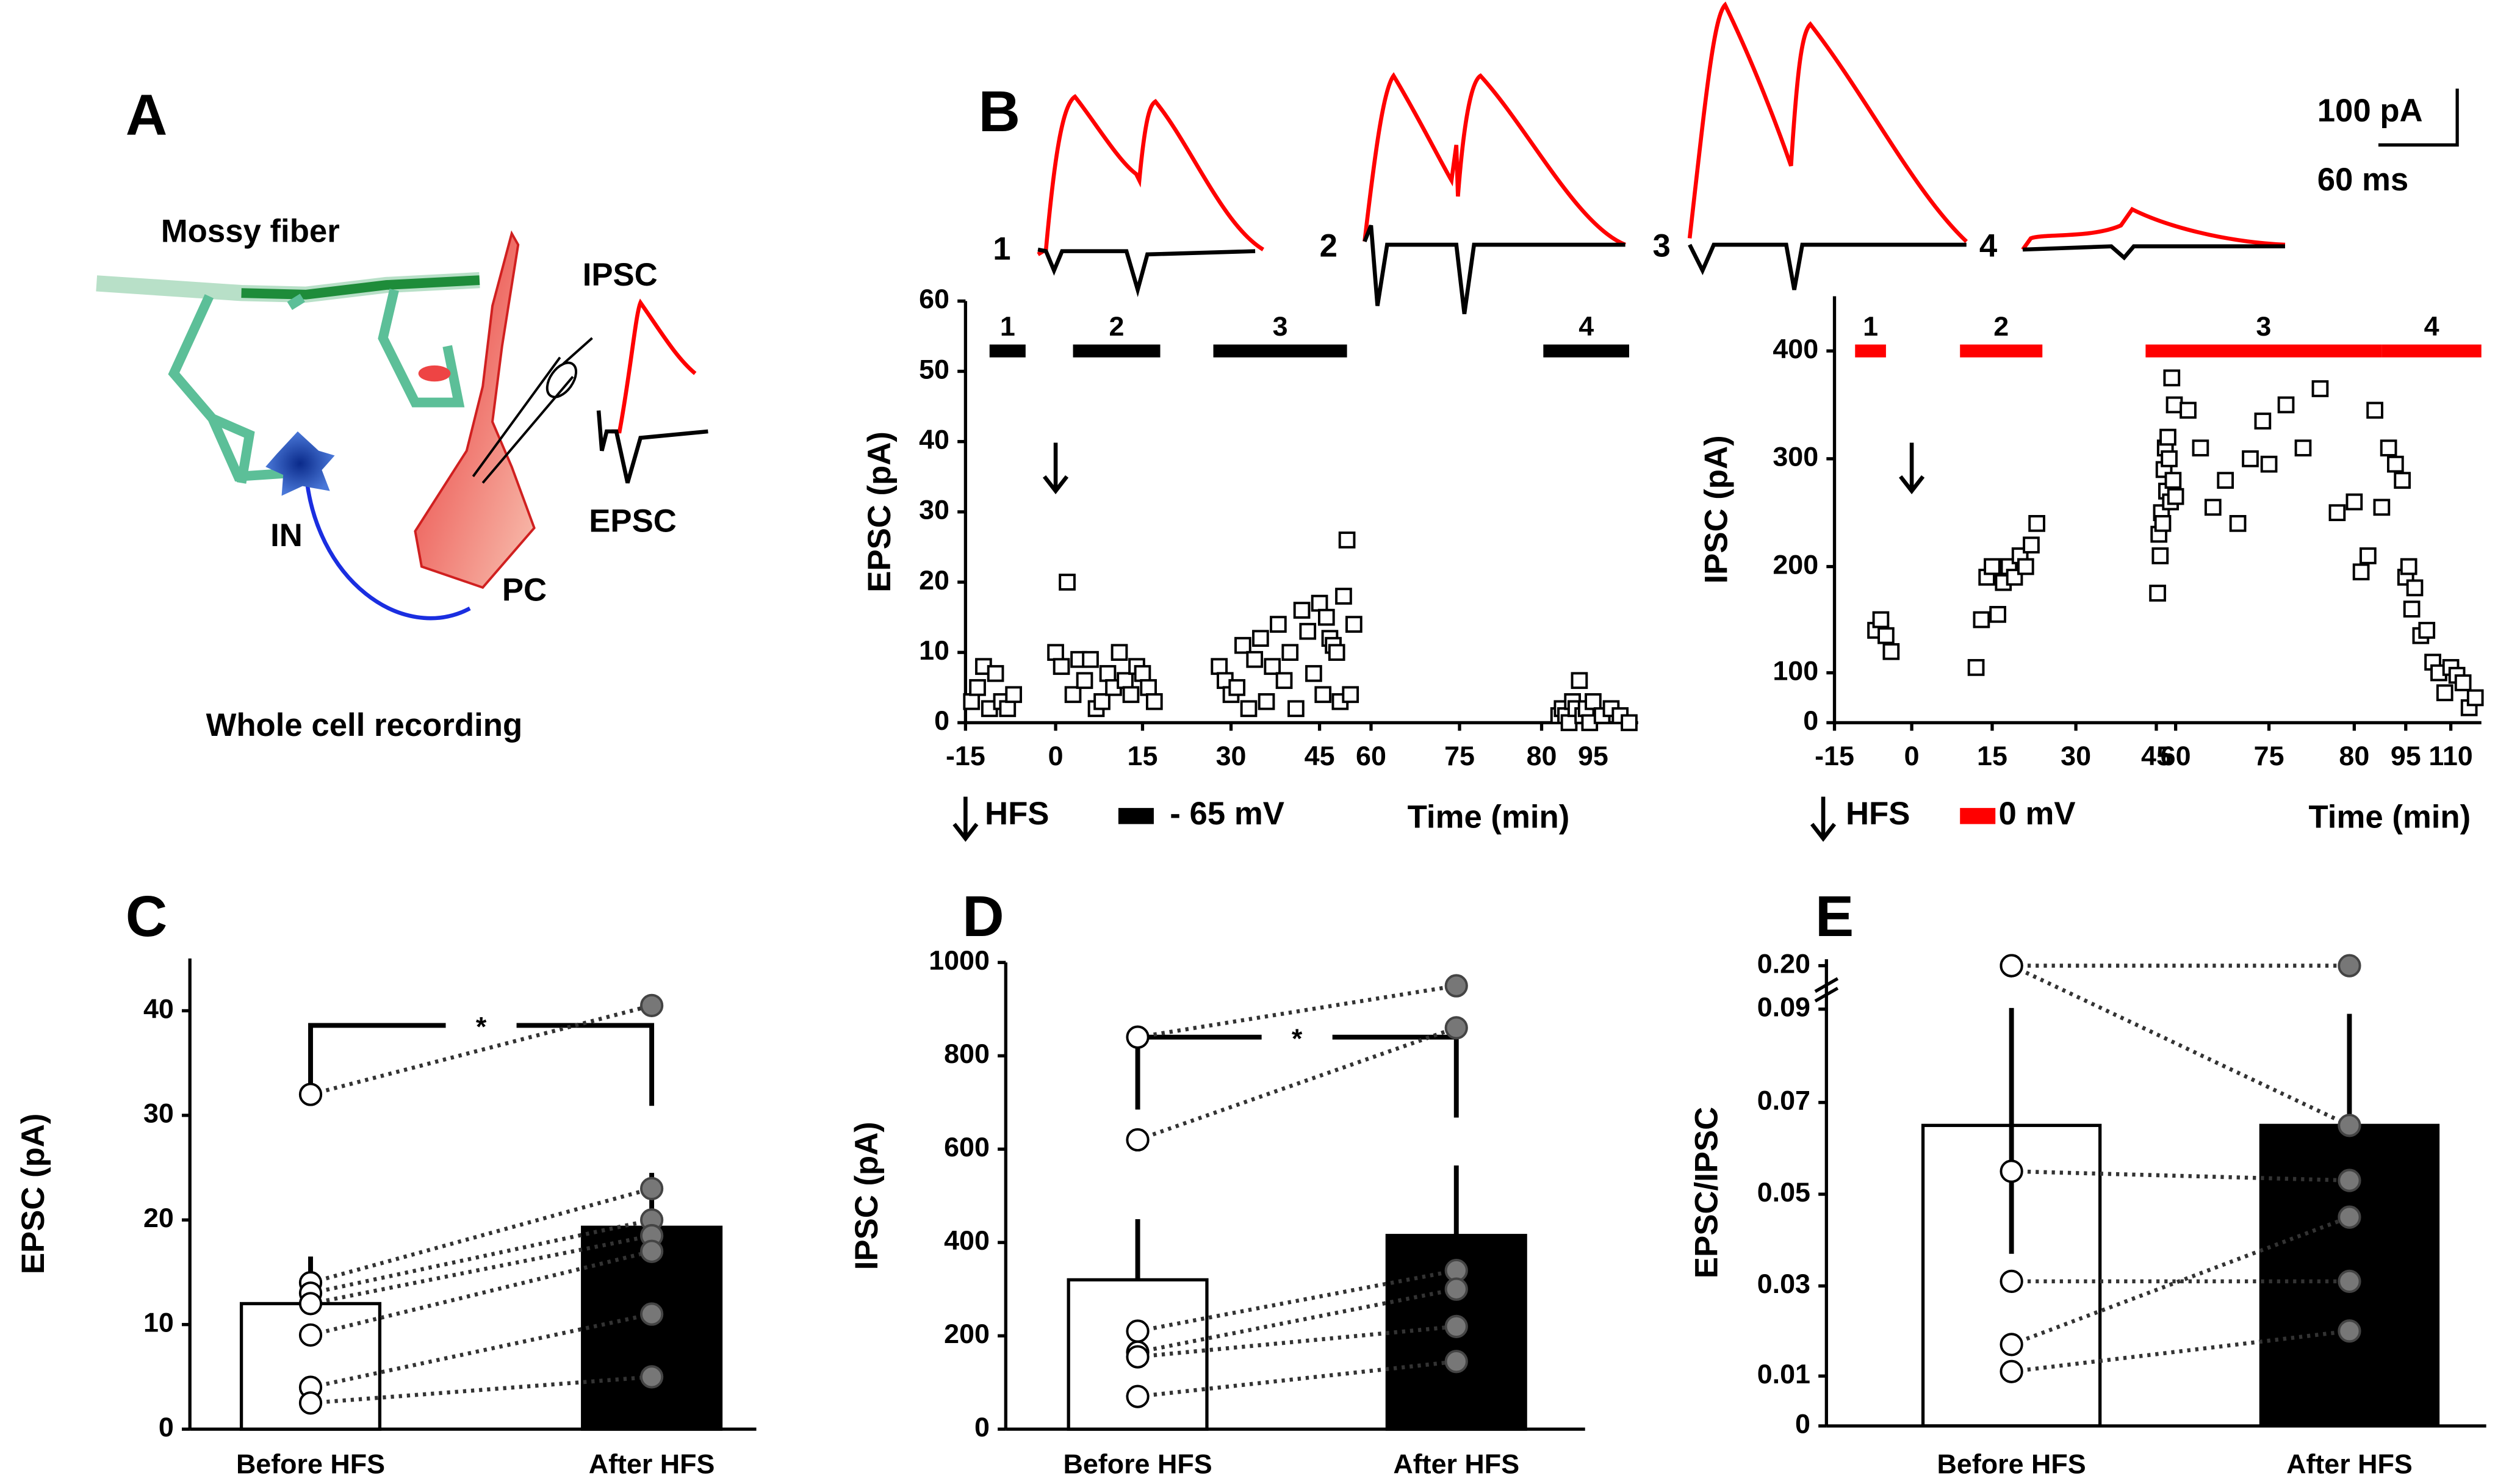  What do you see at coordinates (1783, 1100) in the screenshot?
I see `y-tick-label: 0.07` at bounding box center [1783, 1100].